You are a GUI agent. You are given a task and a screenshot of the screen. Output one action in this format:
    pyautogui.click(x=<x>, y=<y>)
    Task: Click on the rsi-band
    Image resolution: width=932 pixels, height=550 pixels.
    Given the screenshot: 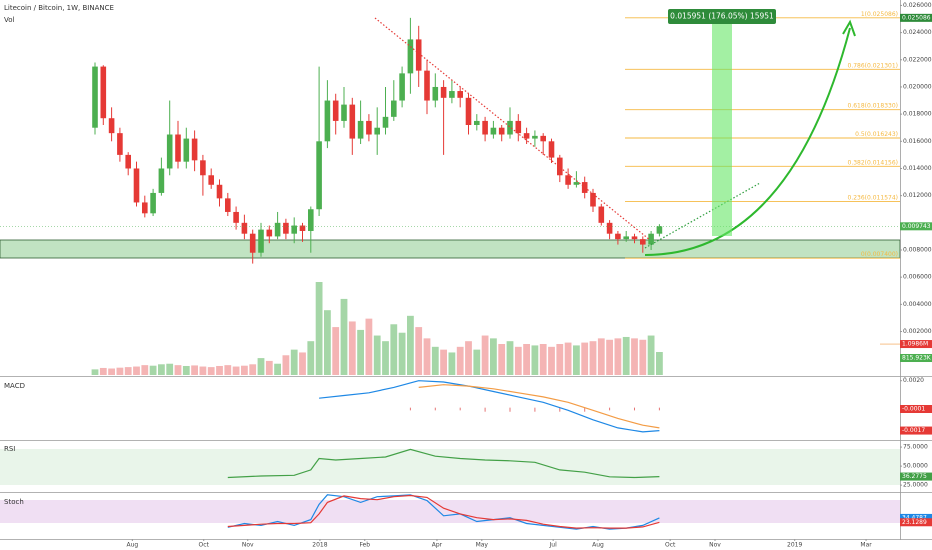 What is the action you would take?
    pyautogui.click(x=450, y=467)
    